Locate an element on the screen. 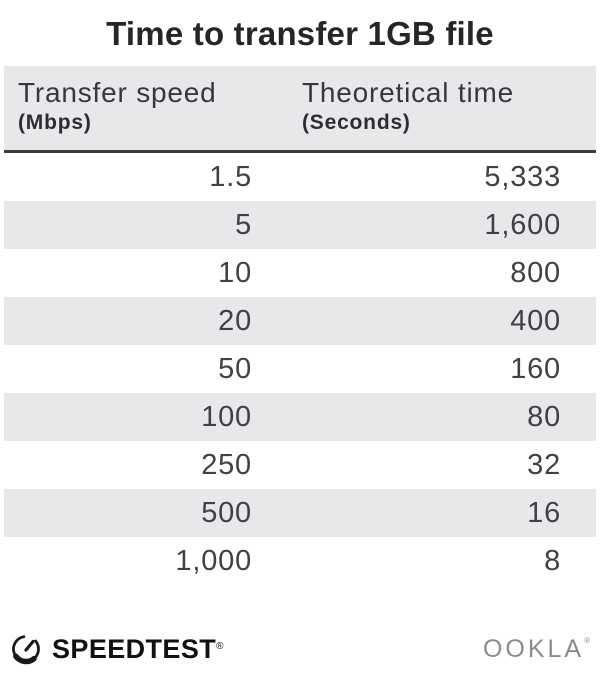 This screenshot has height=677, width=600. time-cell: 16 is located at coordinates (544, 512).